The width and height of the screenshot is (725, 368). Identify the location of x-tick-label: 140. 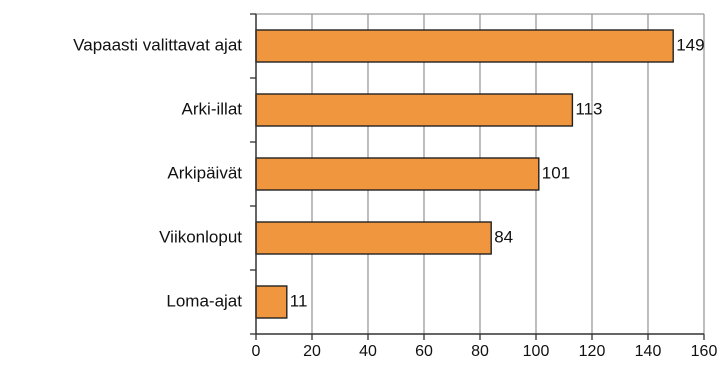
(648, 351).